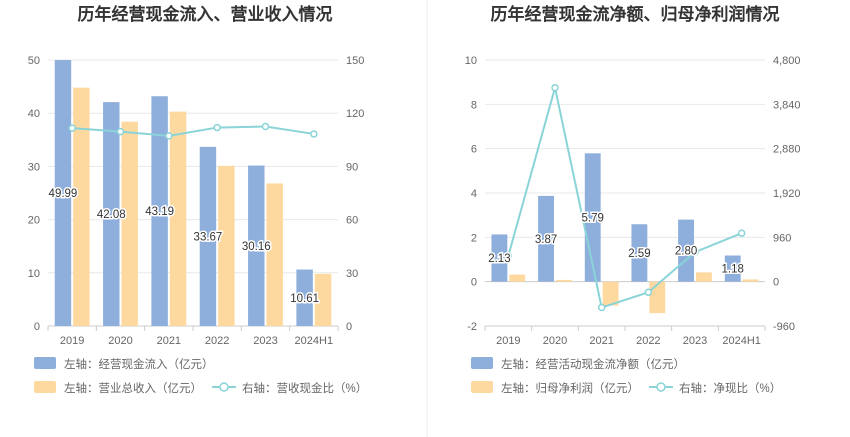  I want to click on right-axis-tick-label: -960, so click(784, 327).